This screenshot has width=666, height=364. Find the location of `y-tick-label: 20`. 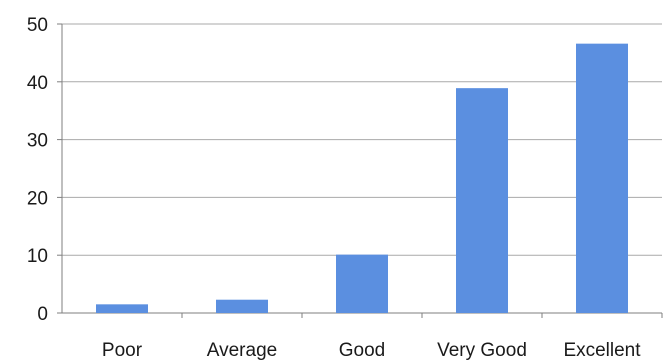

y-tick-label: 20 is located at coordinates (37, 198).